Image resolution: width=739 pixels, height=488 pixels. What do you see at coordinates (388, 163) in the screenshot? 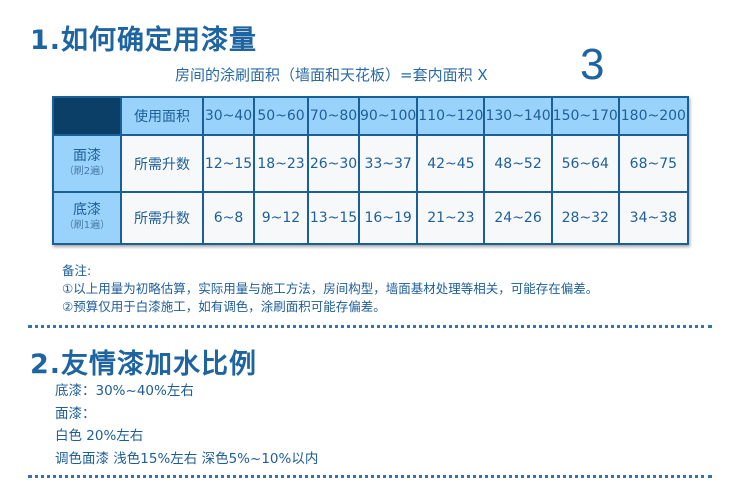
I see `table-cell: 33~37` at bounding box center [388, 163].